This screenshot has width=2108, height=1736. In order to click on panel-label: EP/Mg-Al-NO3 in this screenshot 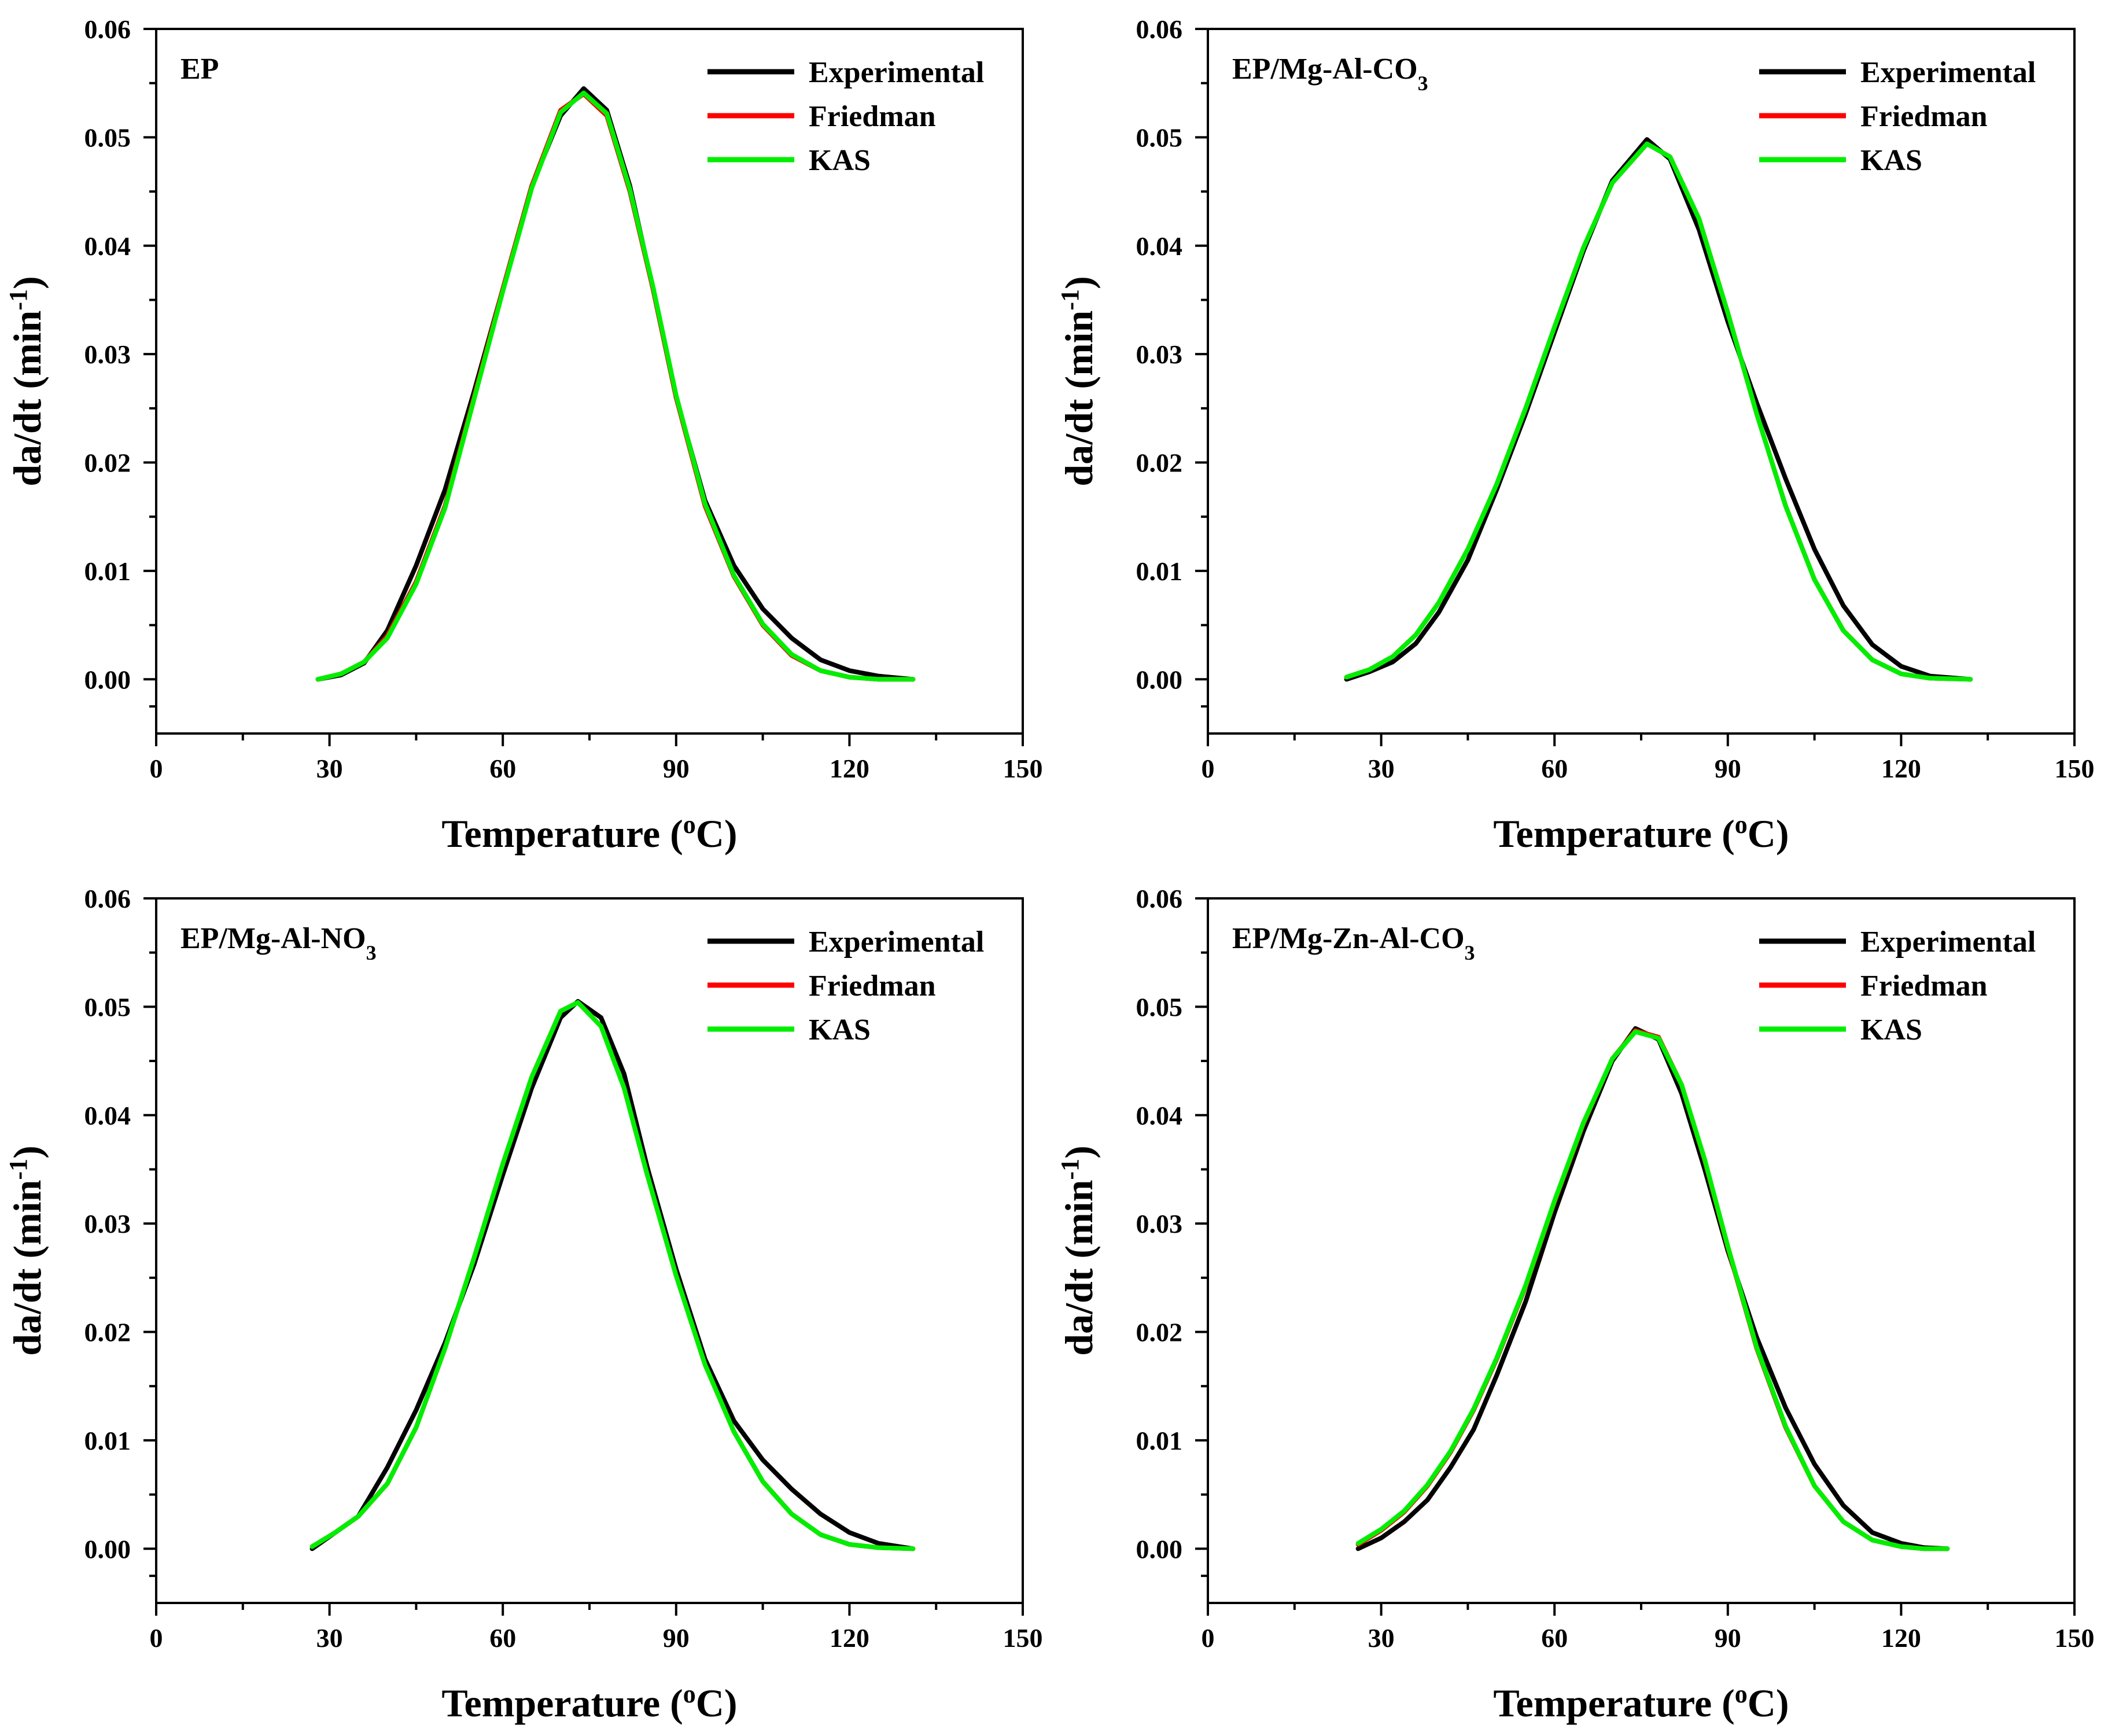, I will do `click(278, 943)`.